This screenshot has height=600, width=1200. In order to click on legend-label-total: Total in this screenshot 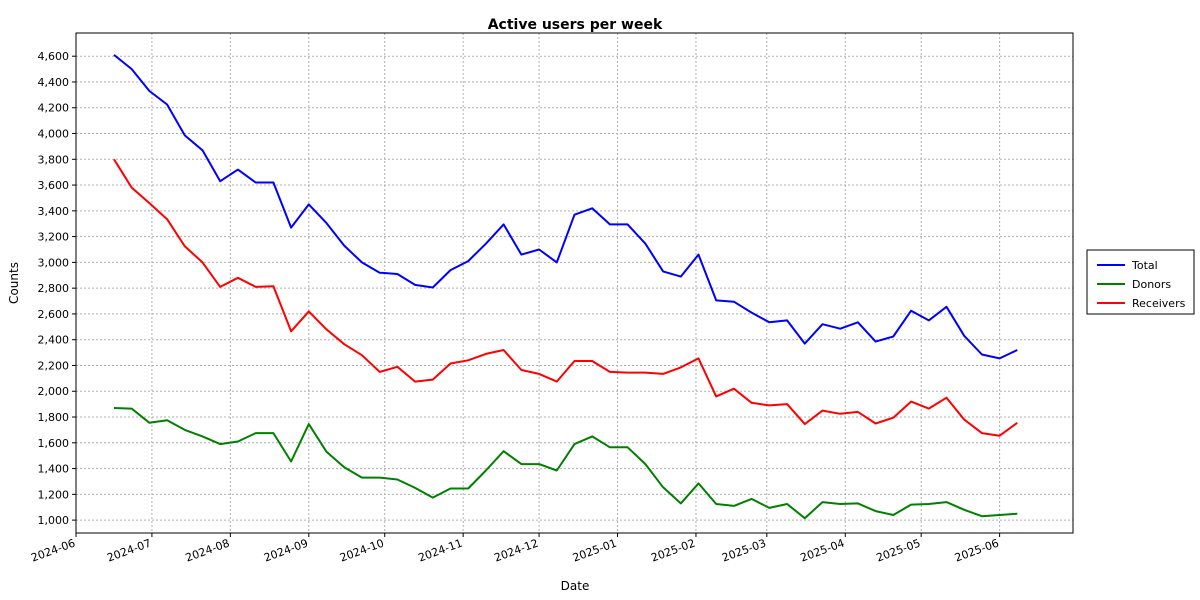, I will do `click(1144, 265)`.